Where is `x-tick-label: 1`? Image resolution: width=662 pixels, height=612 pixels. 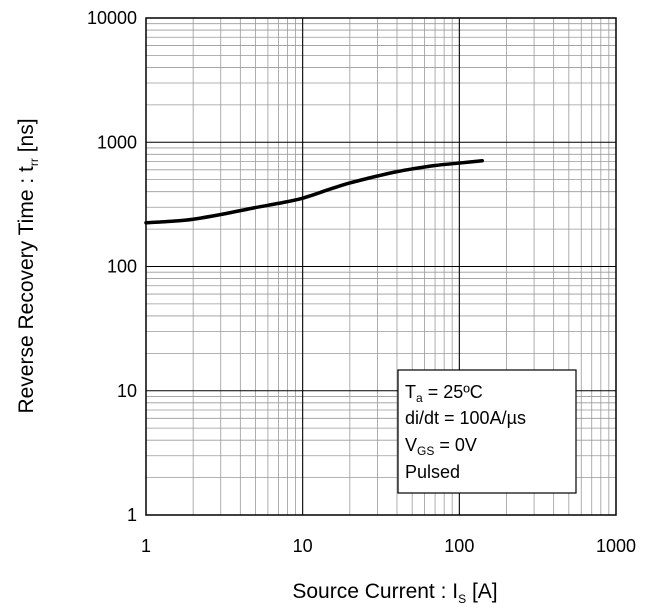 x-tick-label: 1 is located at coordinates (146, 546).